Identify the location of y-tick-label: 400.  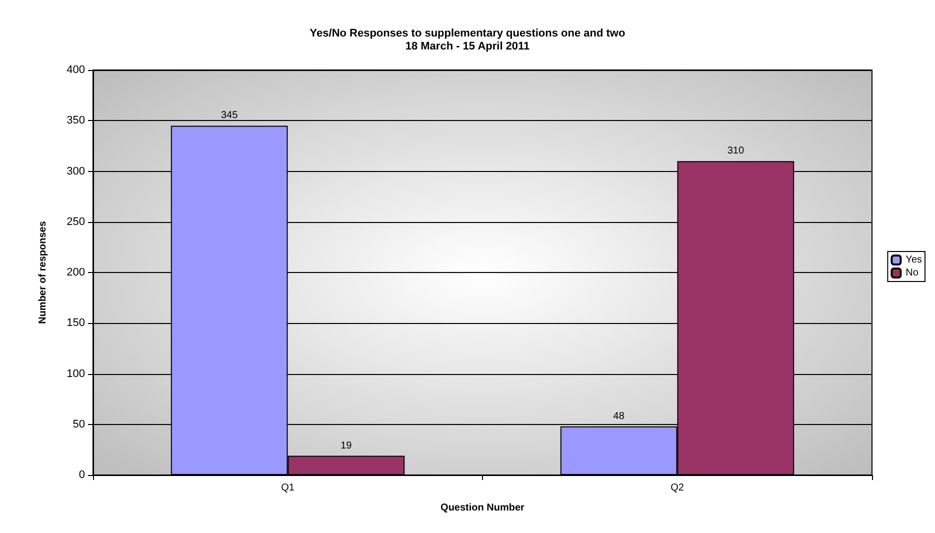
(75, 70).